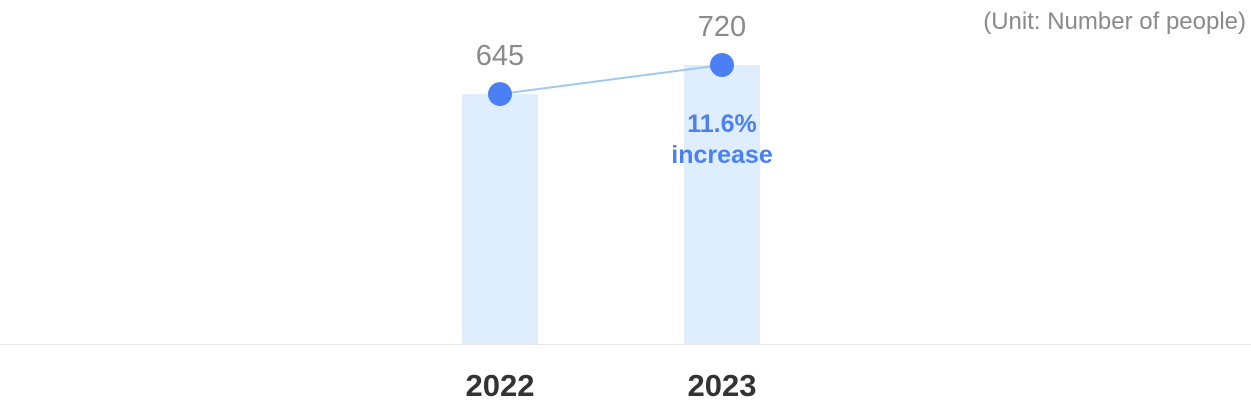 This screenshot has height=412, width=1251. Describe the element at coordinates (722, 124) in the screenshot. I see `increase-percent-label: 11.6%` at that location.